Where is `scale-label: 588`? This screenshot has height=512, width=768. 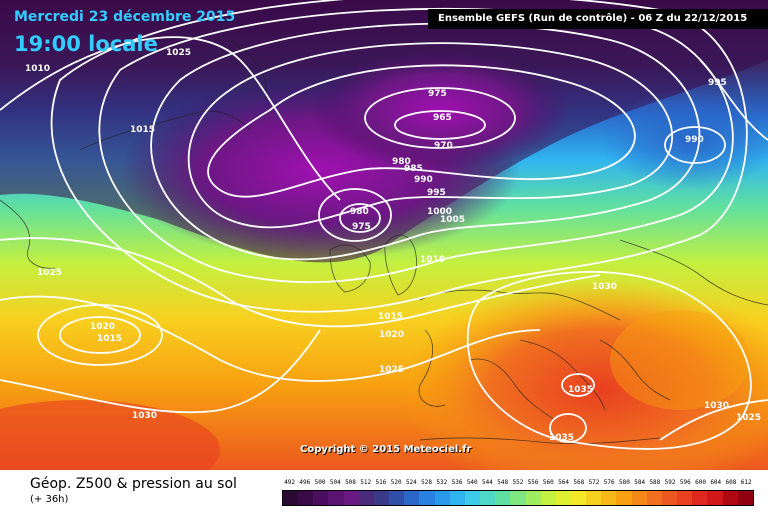 scale-label: 588 is located at coordinates (655, 482).